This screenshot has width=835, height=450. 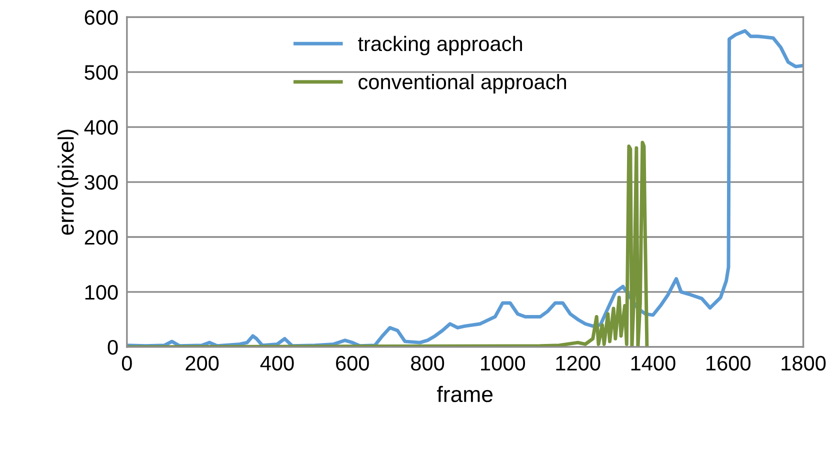 What do you see at coordinates (462, 84) in the screenshot?
I see `legend-label: conventional approach` at bounding box center [462, 84].